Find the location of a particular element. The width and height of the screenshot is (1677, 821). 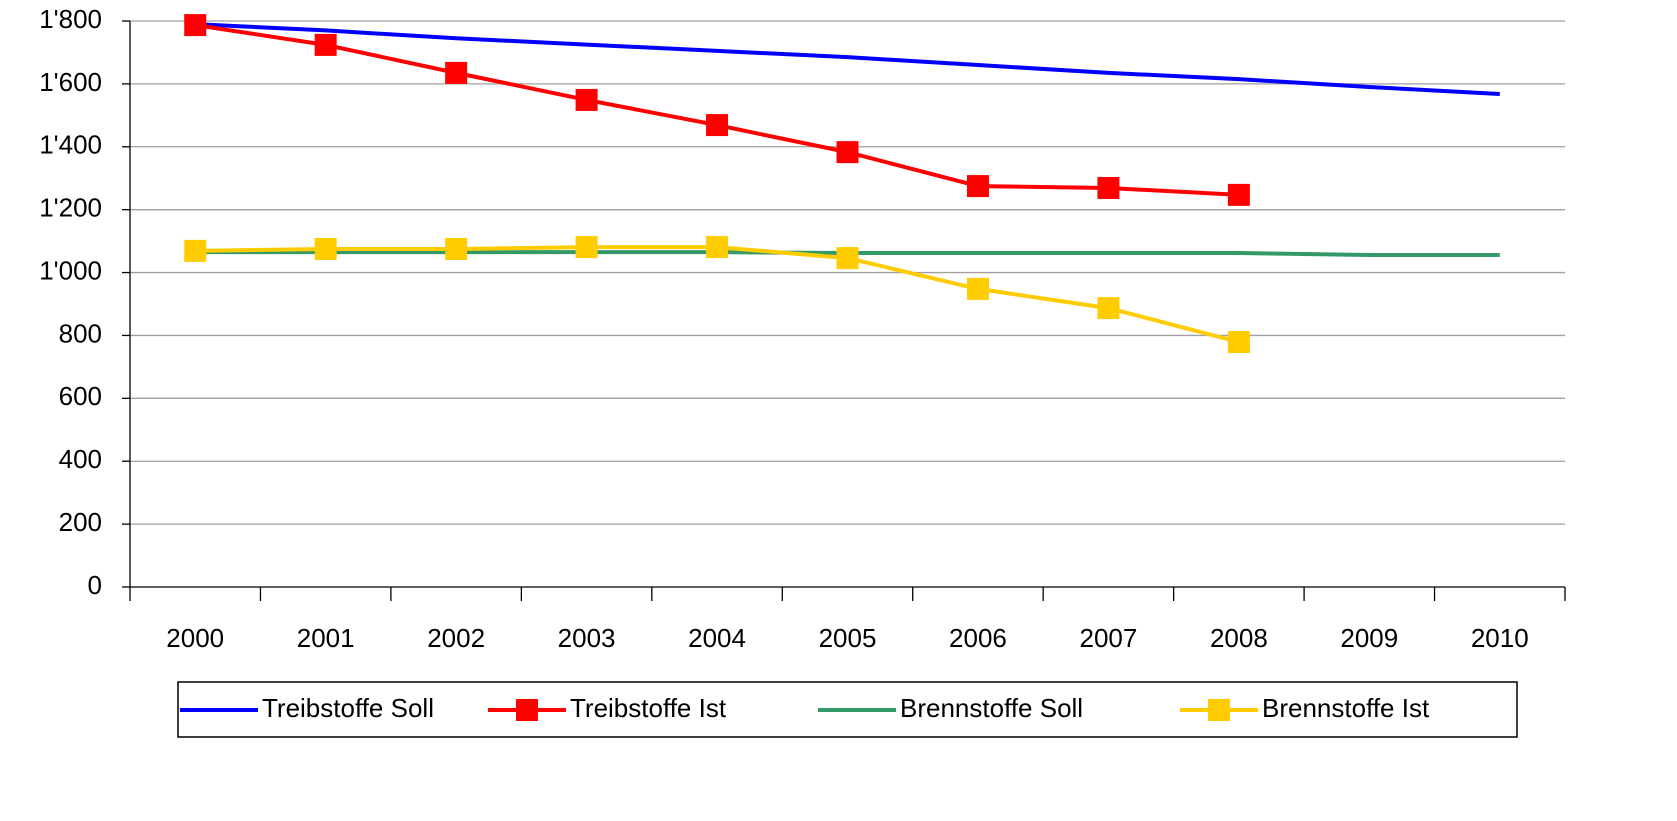

x-tick-label: 2005 is located at coordinates (848, 638).